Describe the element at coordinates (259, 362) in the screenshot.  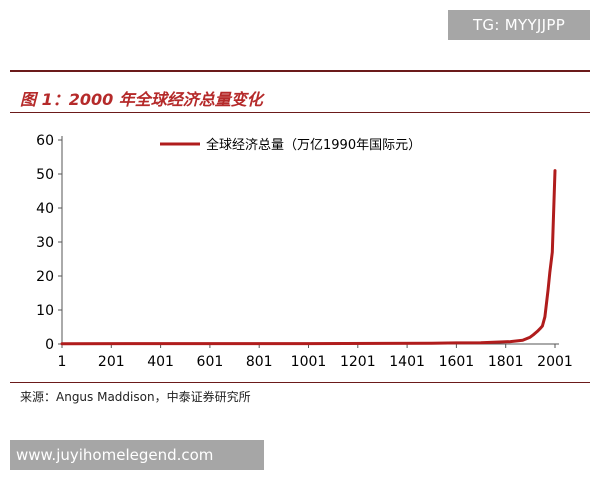
I see `x-tick-label: 801` at that location.